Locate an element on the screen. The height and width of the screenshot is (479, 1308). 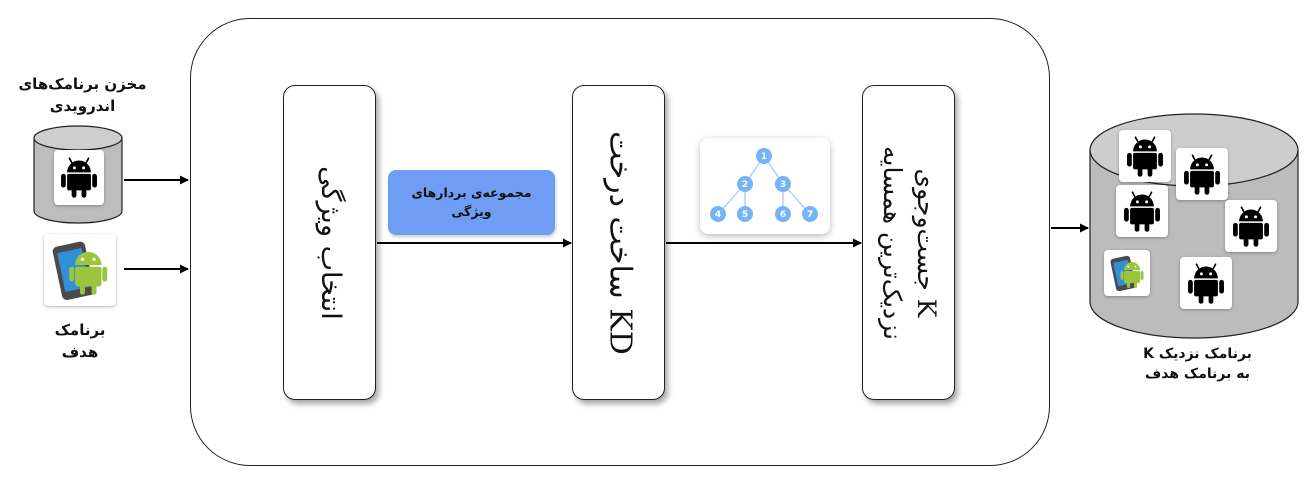
target-app-tile is located at coordinates (80, 270).